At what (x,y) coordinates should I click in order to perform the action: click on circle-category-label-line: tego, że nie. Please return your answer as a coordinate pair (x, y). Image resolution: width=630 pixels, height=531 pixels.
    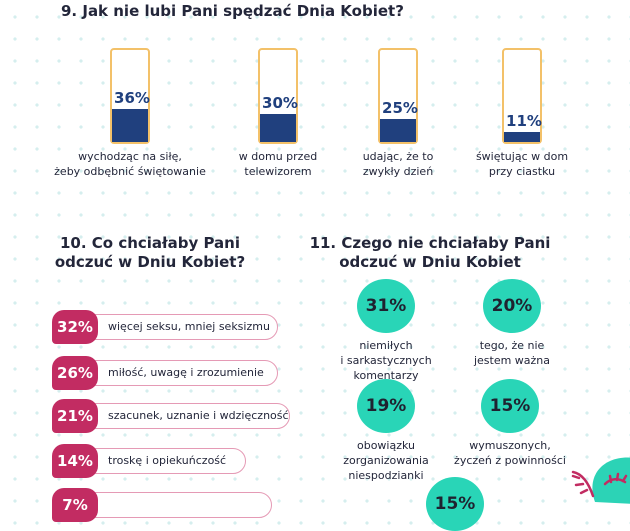
    Looking at the image, I should click on (512, 345).